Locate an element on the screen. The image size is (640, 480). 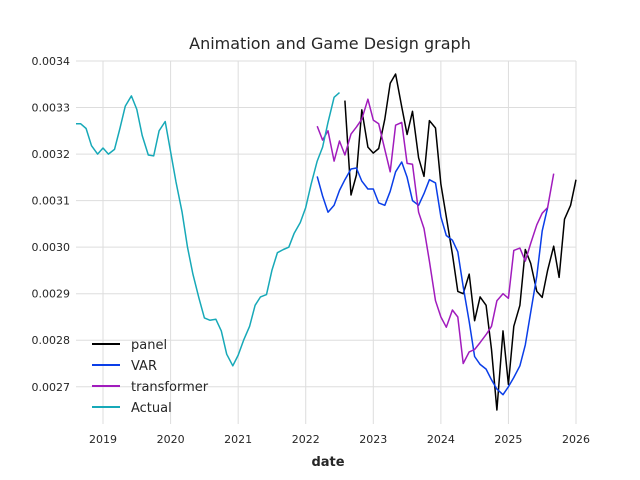
legend-label: VAR is located at coordinates (144, 366).